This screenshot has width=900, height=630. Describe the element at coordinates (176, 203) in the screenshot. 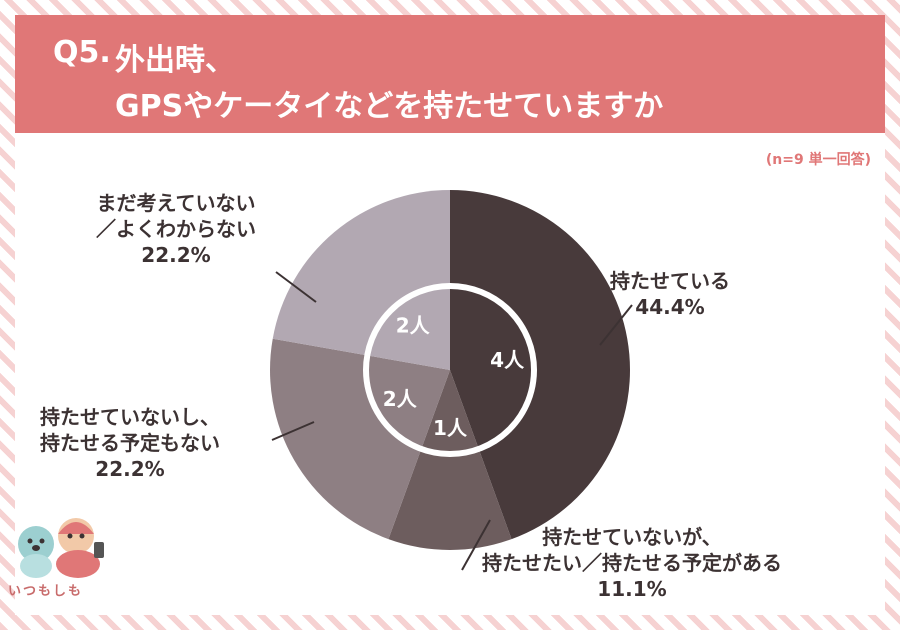

I see `slice-label-3-line-0: まだ考えていない` at that location.